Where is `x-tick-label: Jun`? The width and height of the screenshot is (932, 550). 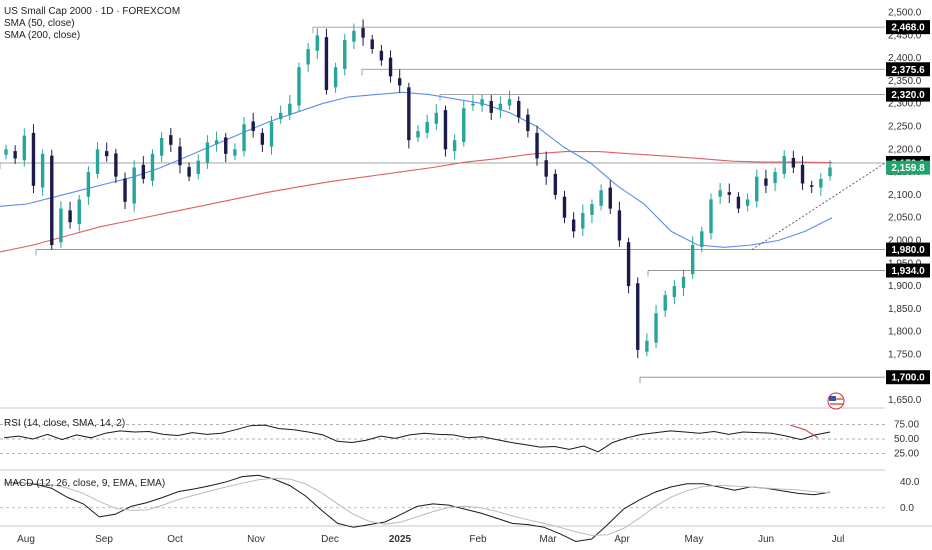 x-tick-label: Jun is located at coordinates (766, 539).